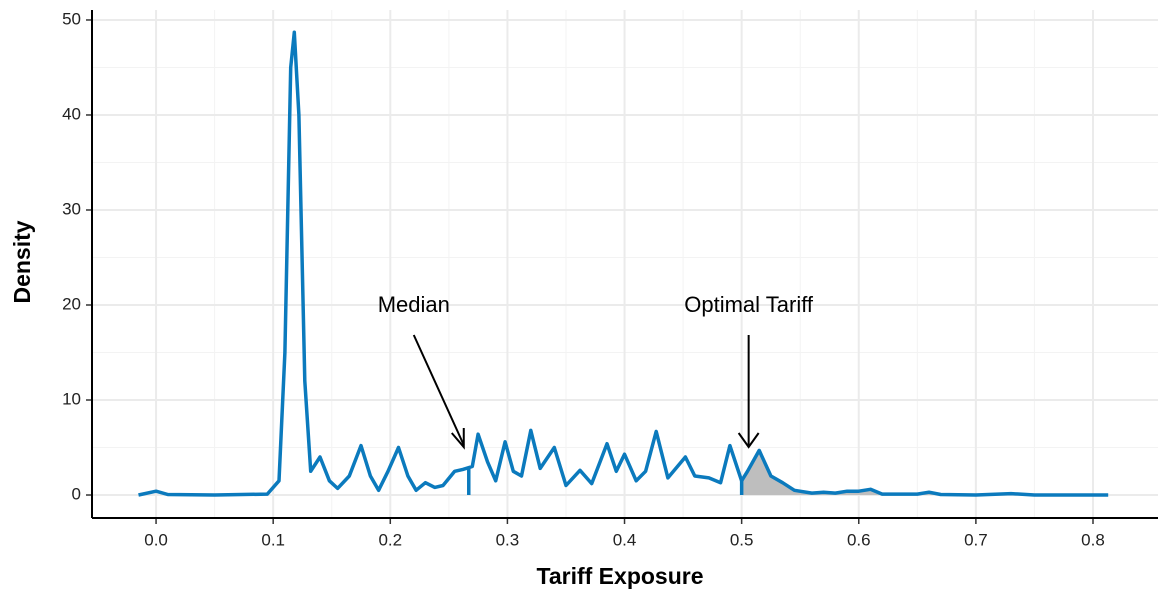  Describe the element at coordinates (1093, 539) in the screenshot. I see `x-tick-label: 0.8` at that location.